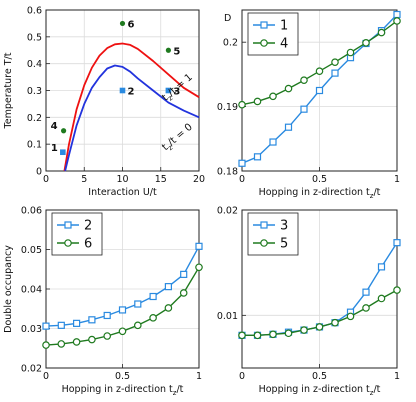 This screenshot has height=402, width=416. I want to click on phase-point-label: 6, so click(131, 24).